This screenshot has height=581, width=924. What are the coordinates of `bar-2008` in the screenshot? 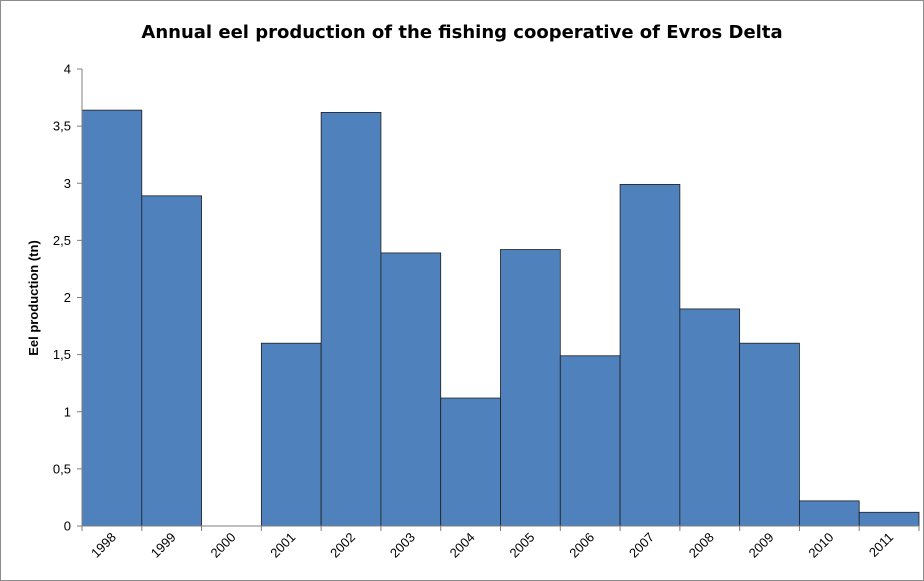 It's located at (710, 417).